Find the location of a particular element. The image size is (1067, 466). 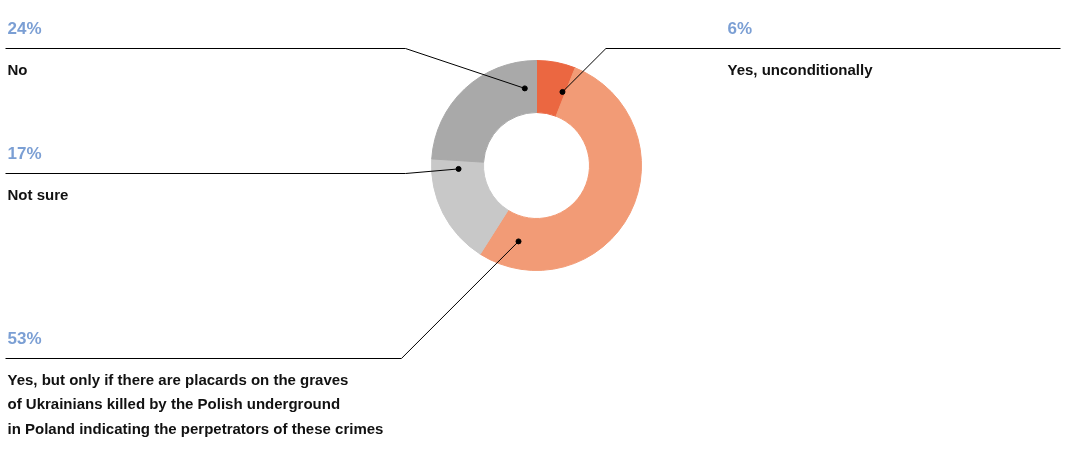

slice-label: Yes, unconditionally is located at coordinates (800, 69).